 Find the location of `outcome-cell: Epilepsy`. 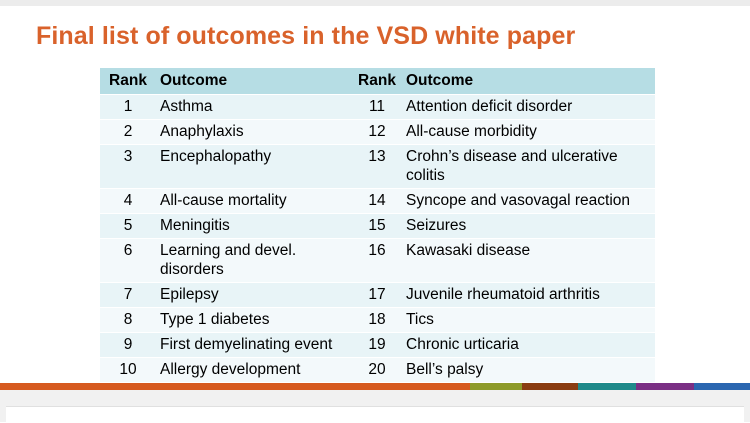

outcome-cell: Epilepsy is located at coordinates (254, 295).